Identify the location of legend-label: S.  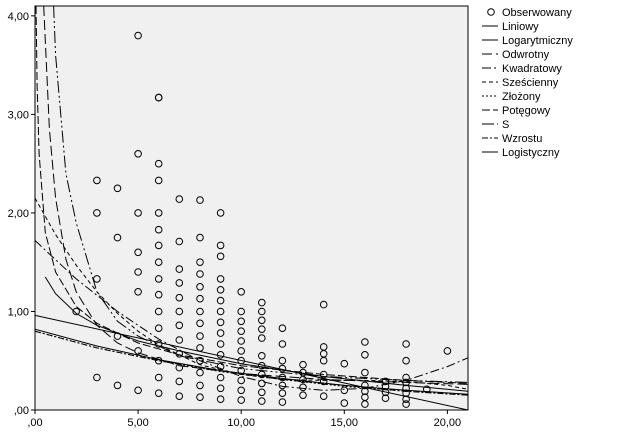
(505, 125).